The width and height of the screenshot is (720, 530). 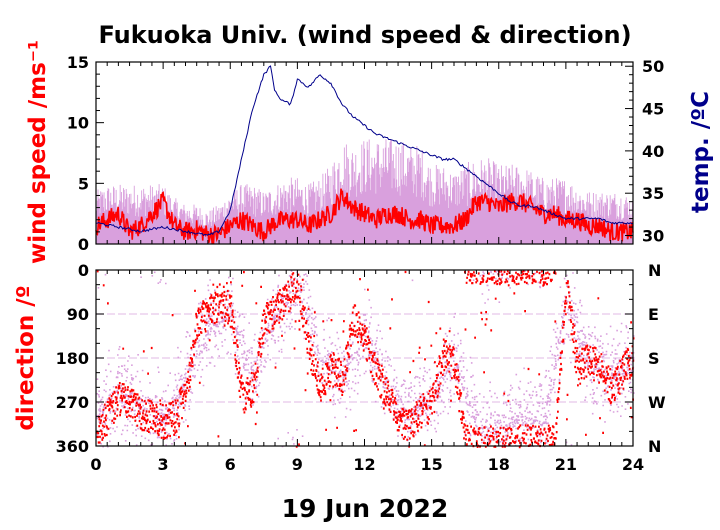 I want to click on x-axis-label: 19 Jun 2022, so click(x=365, y=508).